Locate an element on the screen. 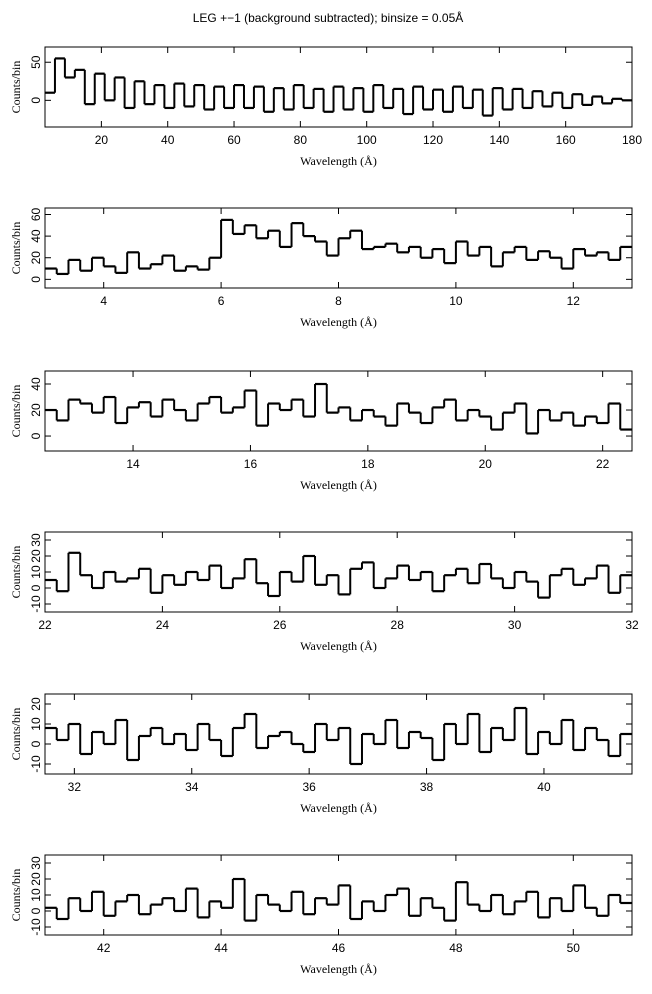 This screenshot has width=652, height=994. x-tick-label: 16 is located at coordinates (251, 464).